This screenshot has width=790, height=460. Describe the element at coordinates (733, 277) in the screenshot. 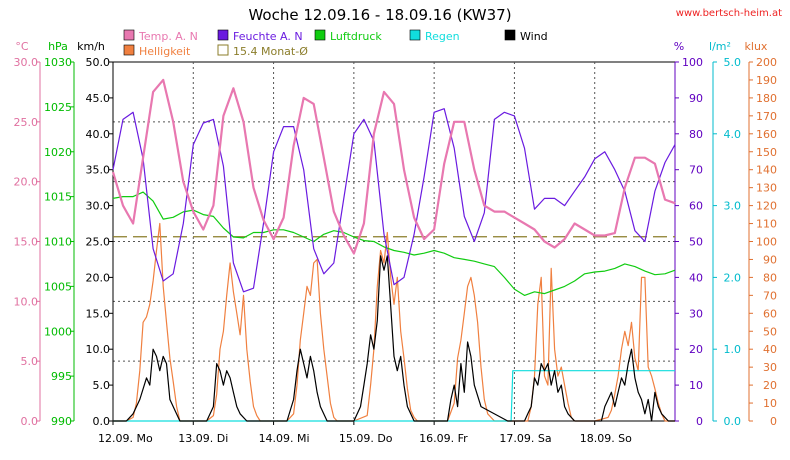

I see `tick-label-rain: 2.0` at that location.